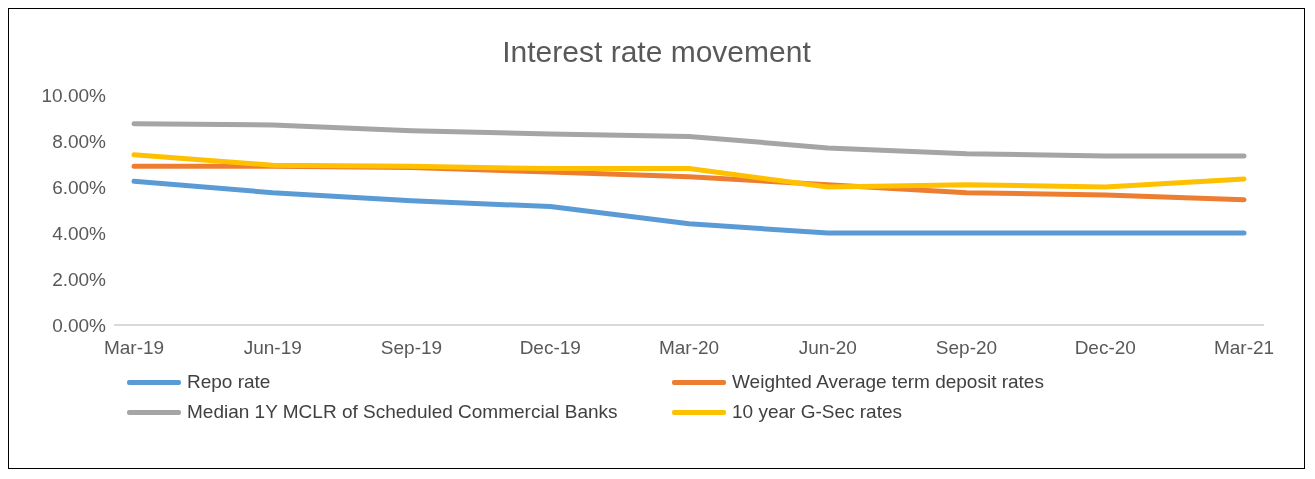 The width and height of the screenshot is (1315, 479). Describe the element at coordinates (134, 348) in the screenshot. I see `x-tick-label: Mar-19` at that location.